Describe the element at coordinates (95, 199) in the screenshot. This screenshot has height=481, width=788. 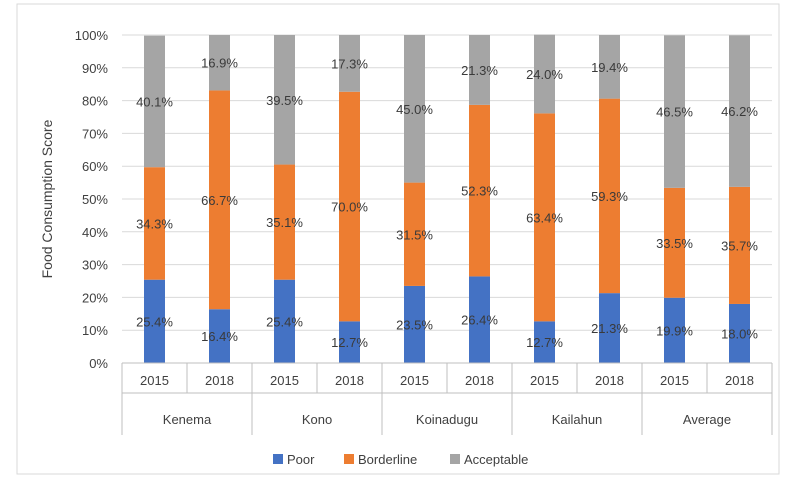
I see `y-tick-label: 50%` at that location.